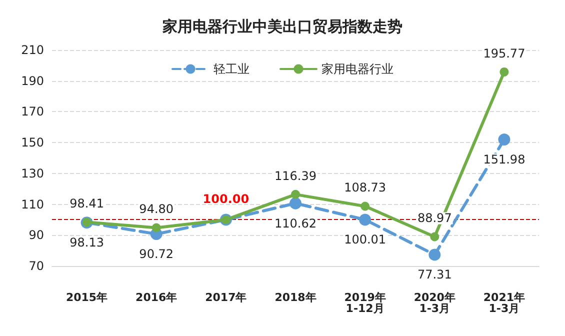  Describe the element at coordinates (87, 243) in the screenshot. I see `data-label: 98.13` at that location.